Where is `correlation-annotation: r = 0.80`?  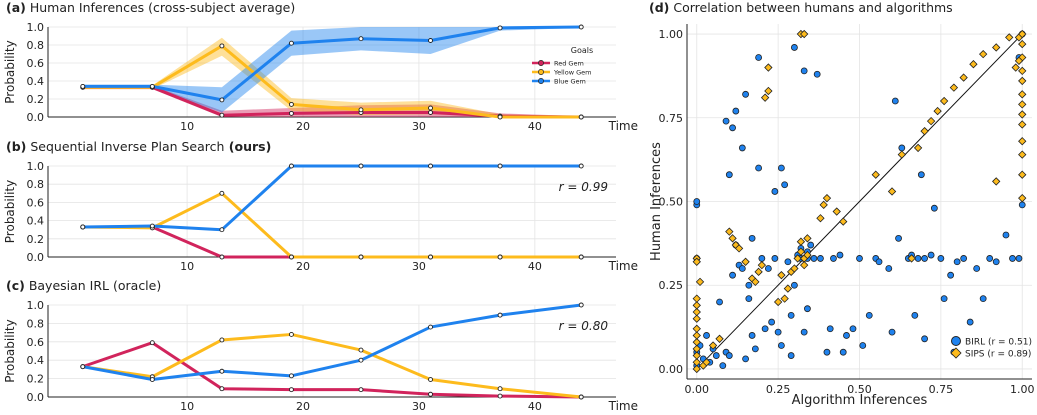
correlation-annotation: r = 0.80 is located at coordinates (584, 326).